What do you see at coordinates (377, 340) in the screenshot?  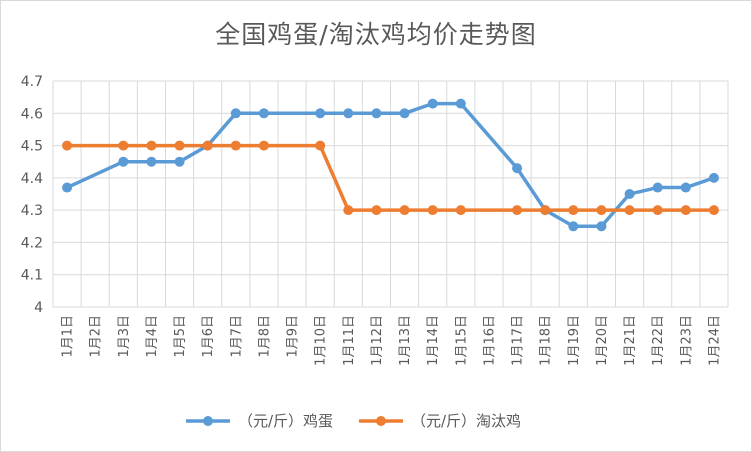 I see `x-tick-label: 1月12日` at bounding box center [377, 340].